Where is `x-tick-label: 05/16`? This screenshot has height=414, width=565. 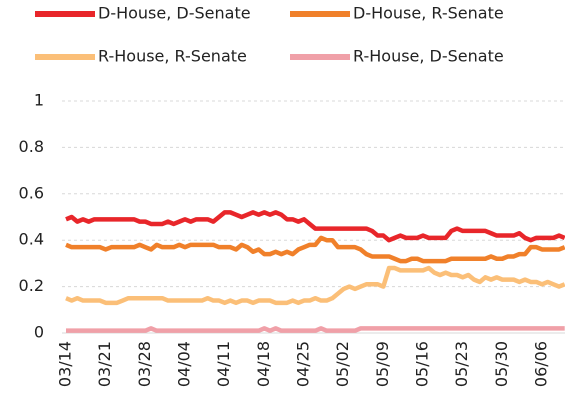
x-tick-label: 05/16 is located at coordinates (422, 364).